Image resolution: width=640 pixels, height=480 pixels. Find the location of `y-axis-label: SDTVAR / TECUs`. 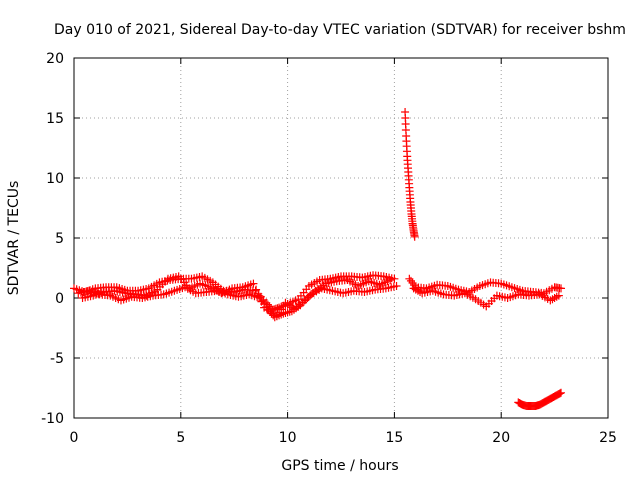

y-axis-label: SDTVAR / TECUs is located at coordinates (14, 238).